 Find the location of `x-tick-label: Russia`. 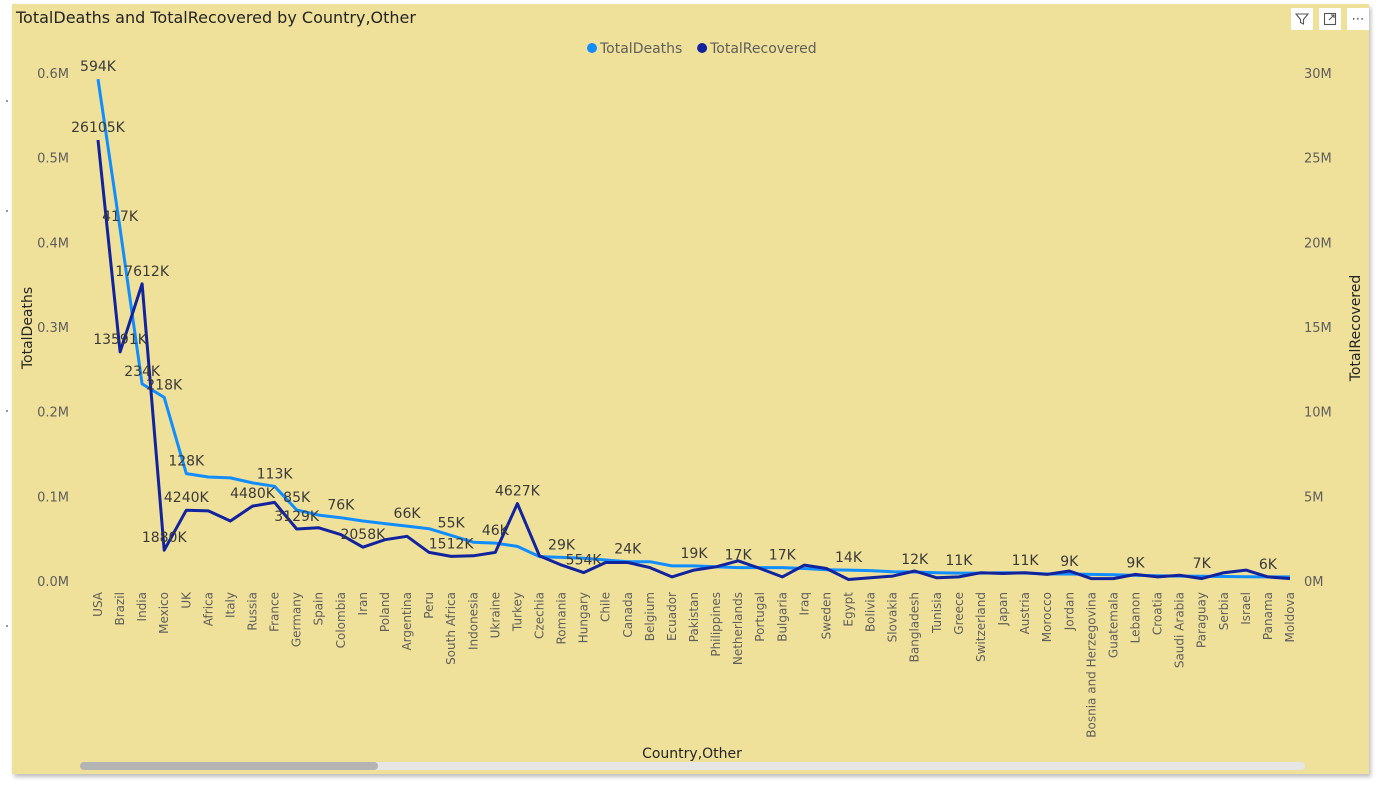

x-tick-label: Russia is located at coordinates (253, 611).